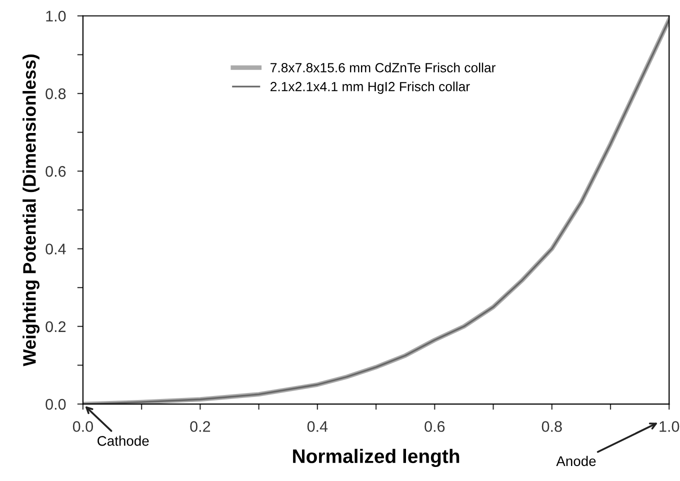 The width and height of the screenshot is (680, 481). I want to click on x-tick-label: 0.0, so click(82, 426).